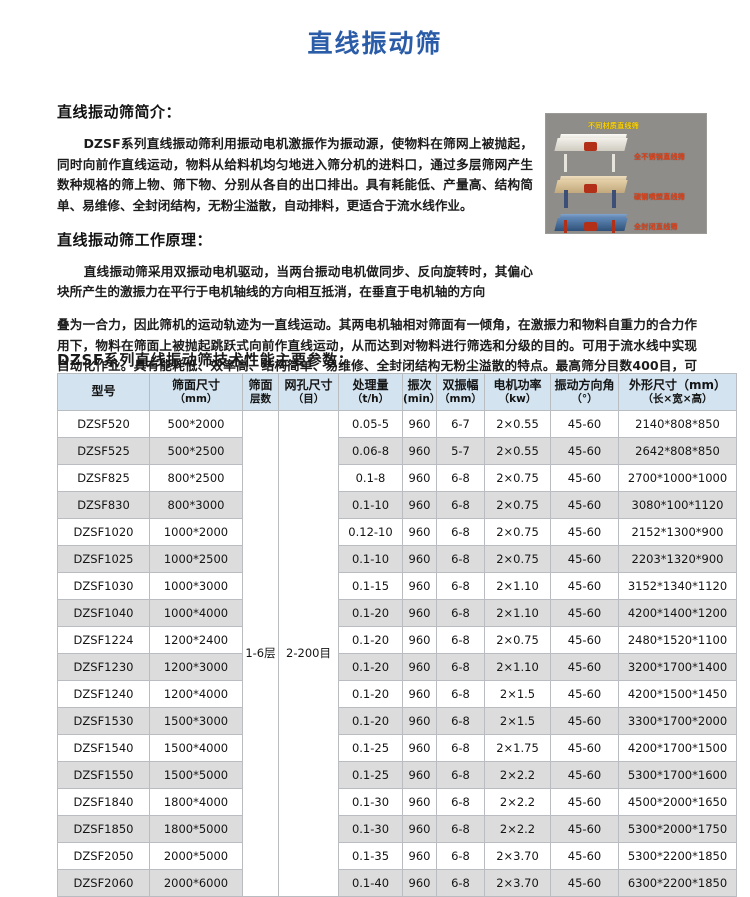 The height and width of the screenshot is (897, 750). I want to click on cell-overall-dimensions: 3152*1340*1120, so click(677, 585).